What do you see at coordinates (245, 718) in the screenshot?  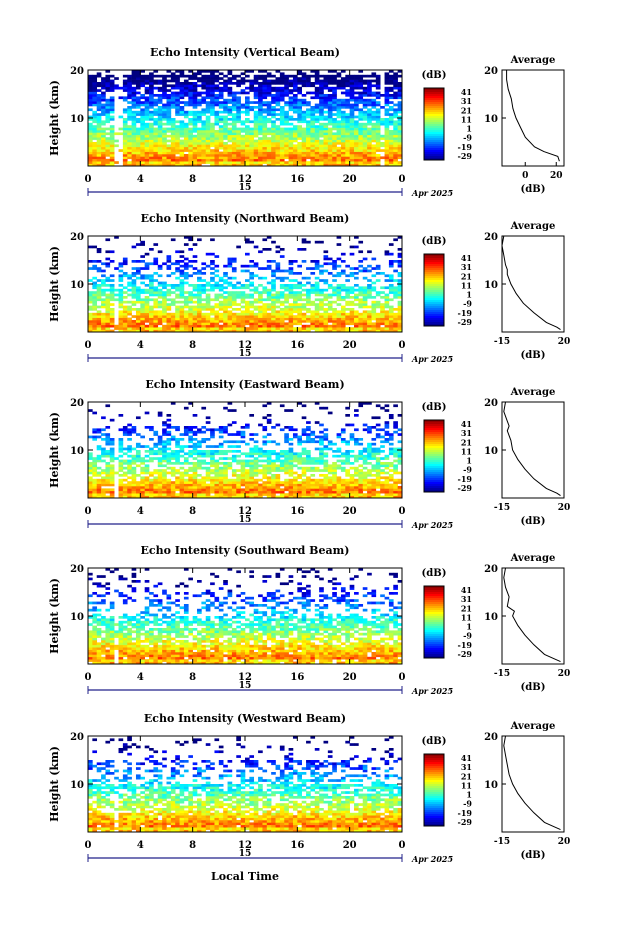 I see `chart-title: Echo Intensity (Westward Beam)` at bounding box center [245, 718].